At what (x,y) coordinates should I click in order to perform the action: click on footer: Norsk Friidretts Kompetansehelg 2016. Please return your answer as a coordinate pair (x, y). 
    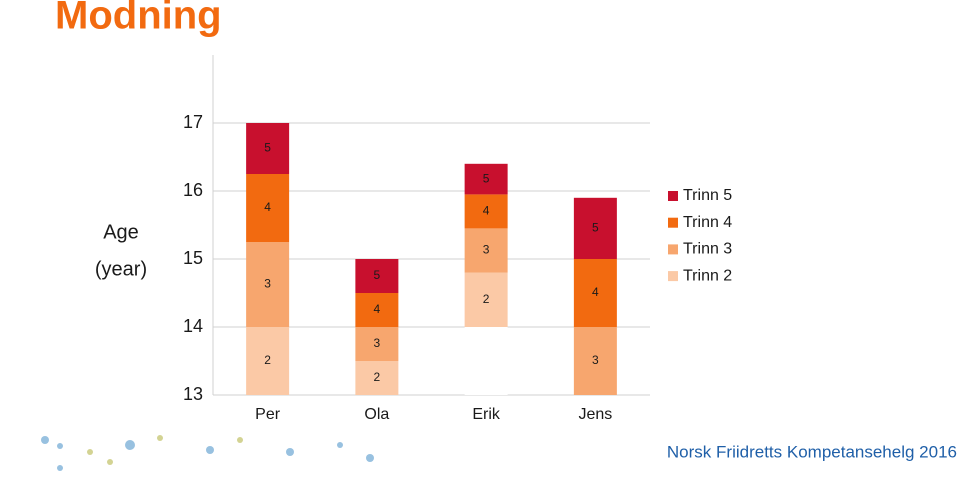
    Looking at the image, I should click on (812, 451).